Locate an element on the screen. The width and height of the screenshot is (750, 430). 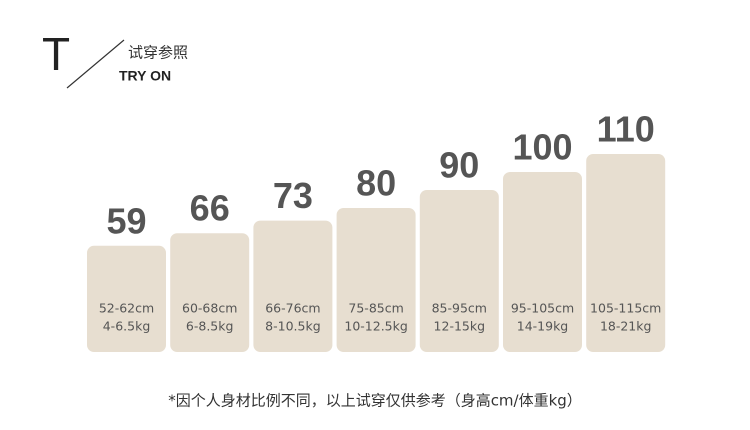
height-range: 105-115cm is located at coordinates (625, 308).